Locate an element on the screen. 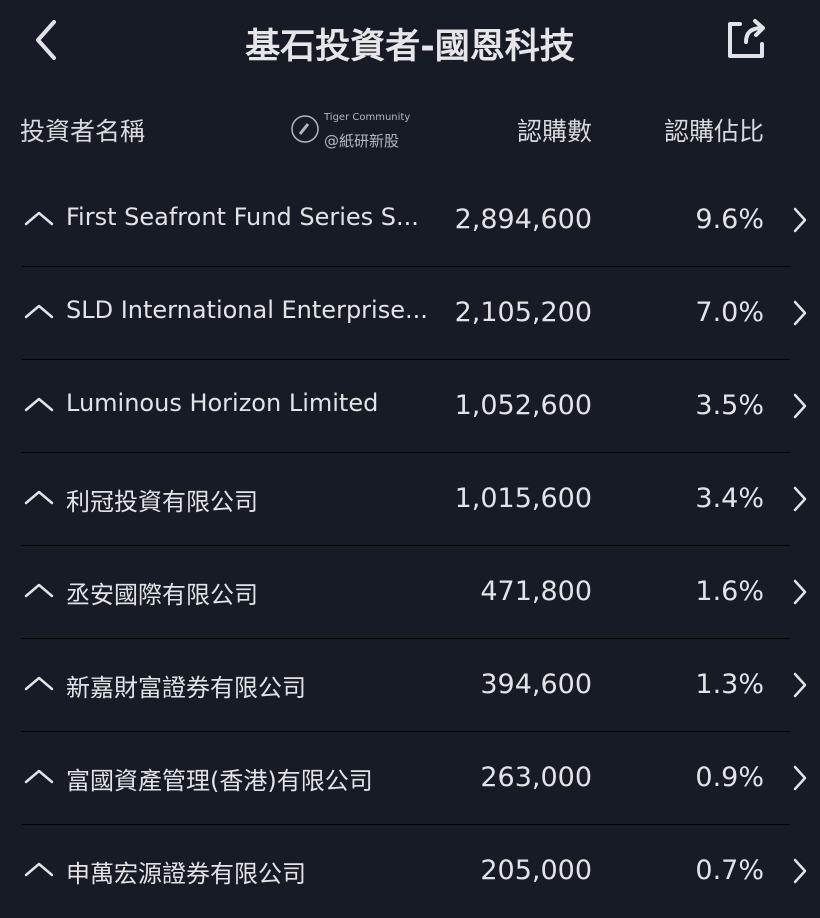 The width and height of the screenshot is (820, 918). subscribed-shares: 1,052,600 is located at coordinates (523, 405).